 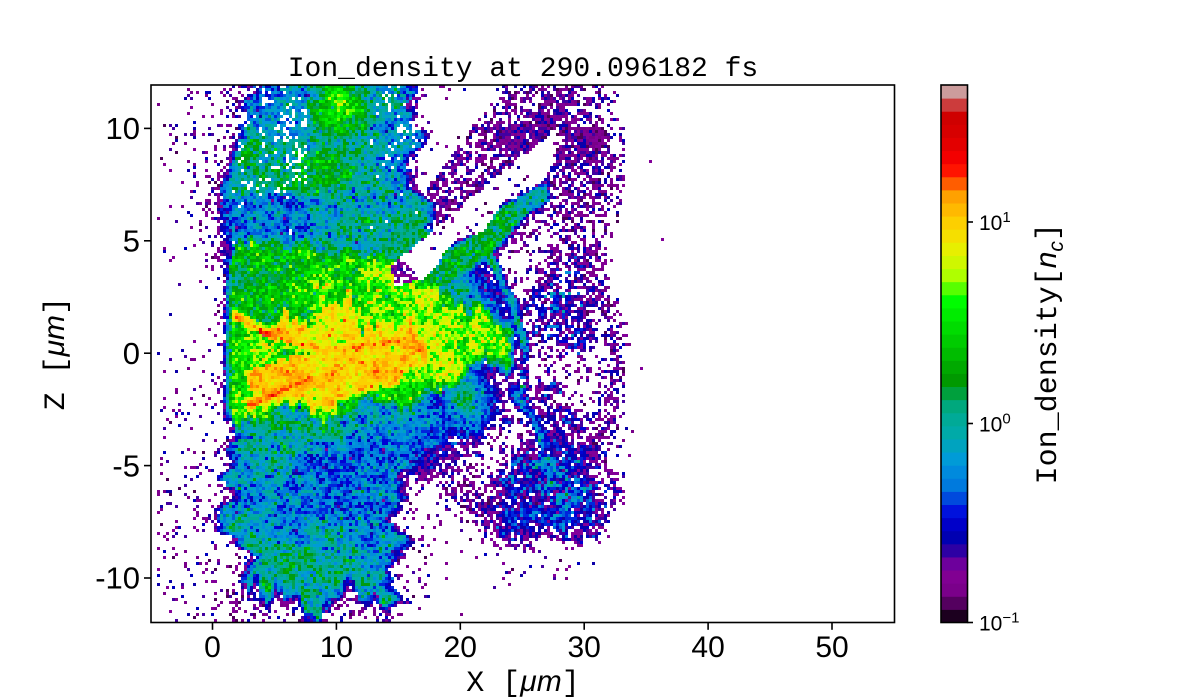 What do you see at coordinates (523, 69) in the screenshot?
I see `svg-text: Ion_density at 290.096182 fs` at bounding box center [523, 69].